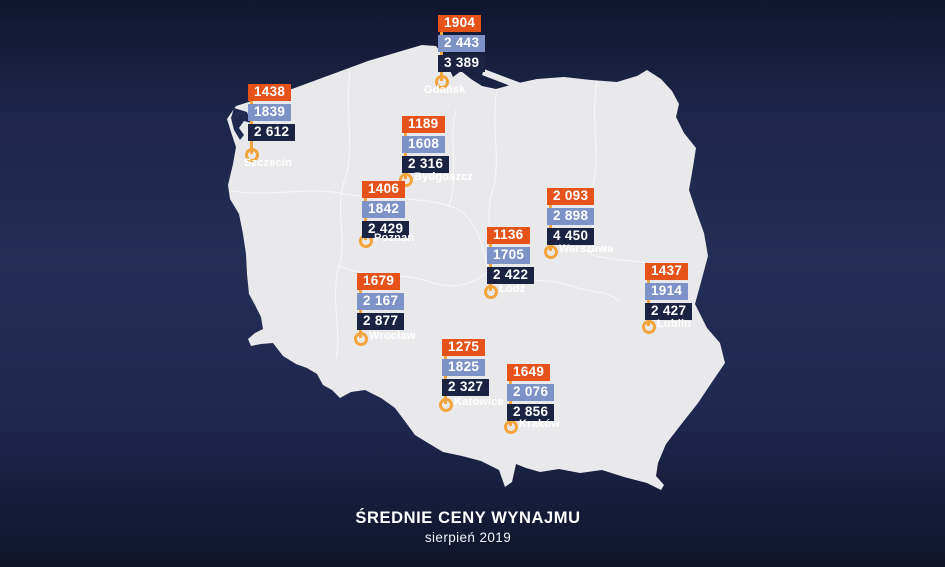 This screenshot has width=945, height=567. I want to click on city-krakow: 1649 2 076 2 856 Kraków, so click(532, 399).